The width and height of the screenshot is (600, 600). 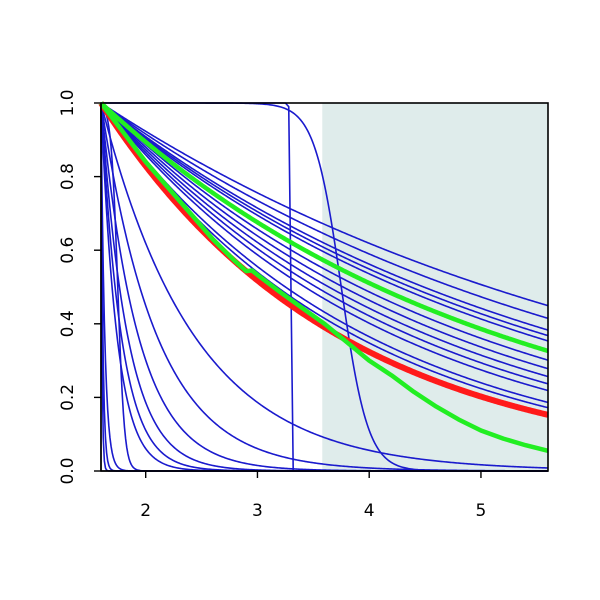 I want to click on y-tick-label-1.0: 1.0, so click(x=68, y=102).